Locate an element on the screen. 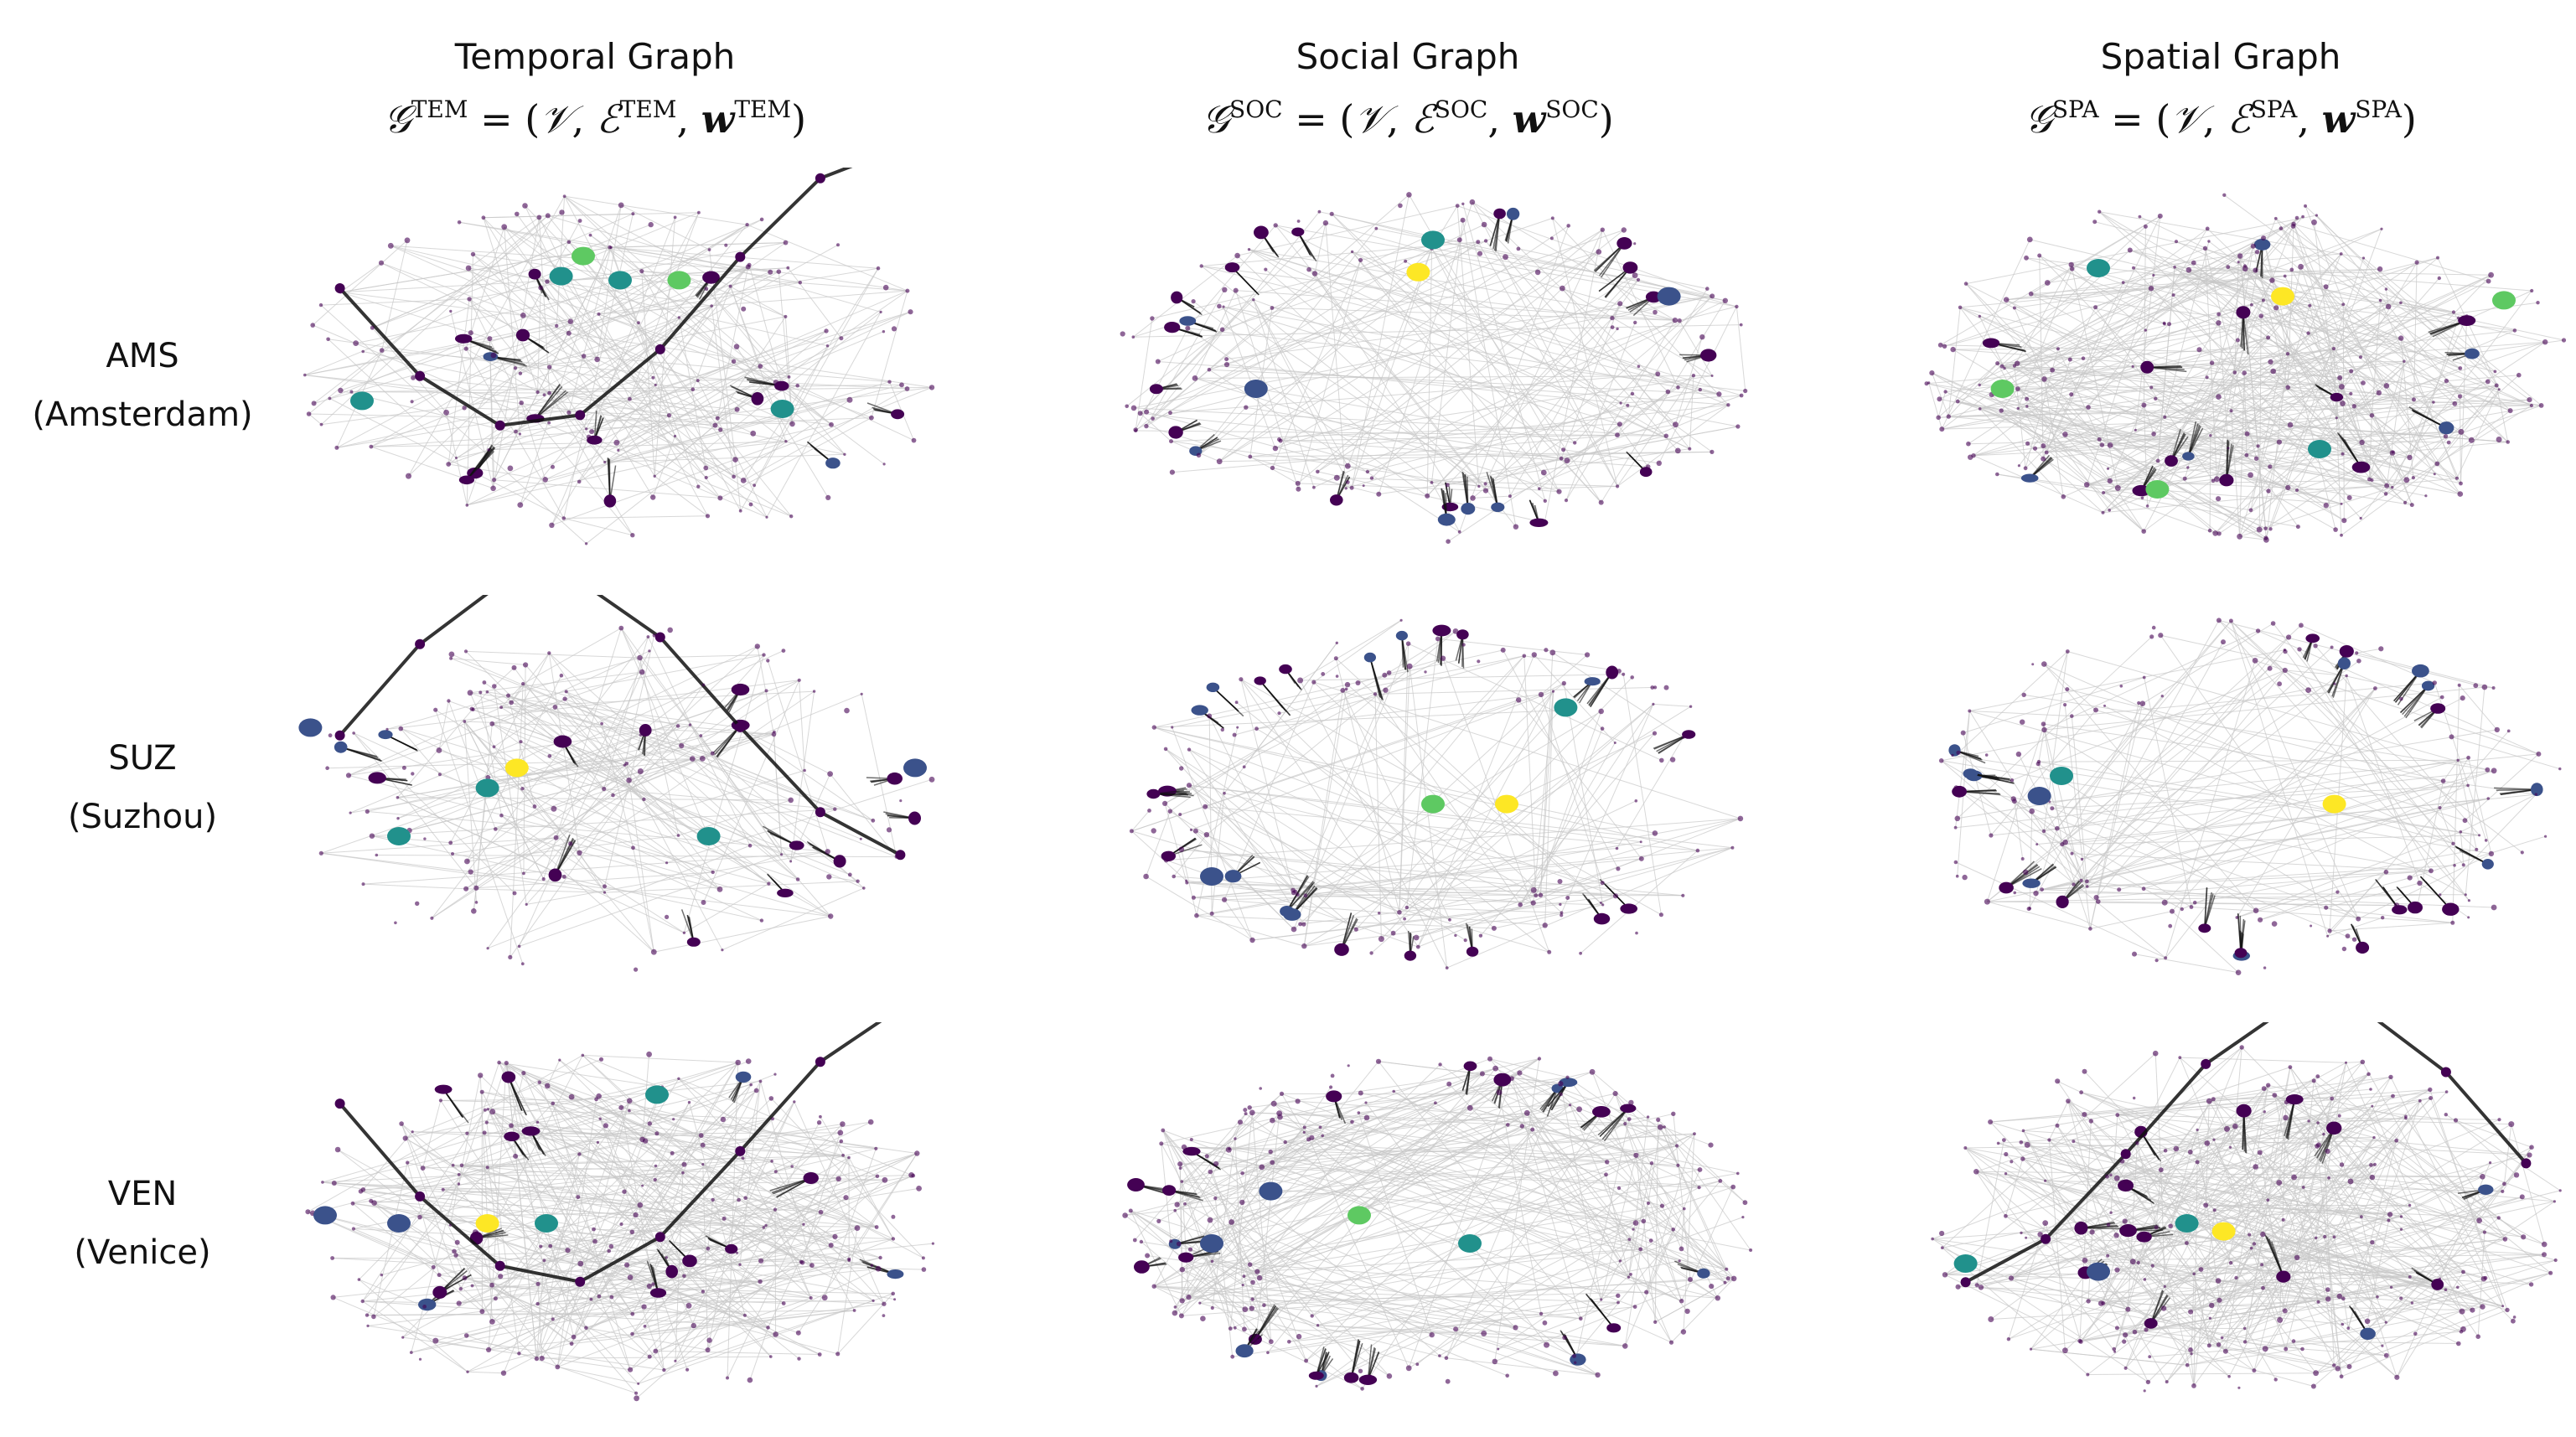  node-layer is located at coordinates (1434, 368).